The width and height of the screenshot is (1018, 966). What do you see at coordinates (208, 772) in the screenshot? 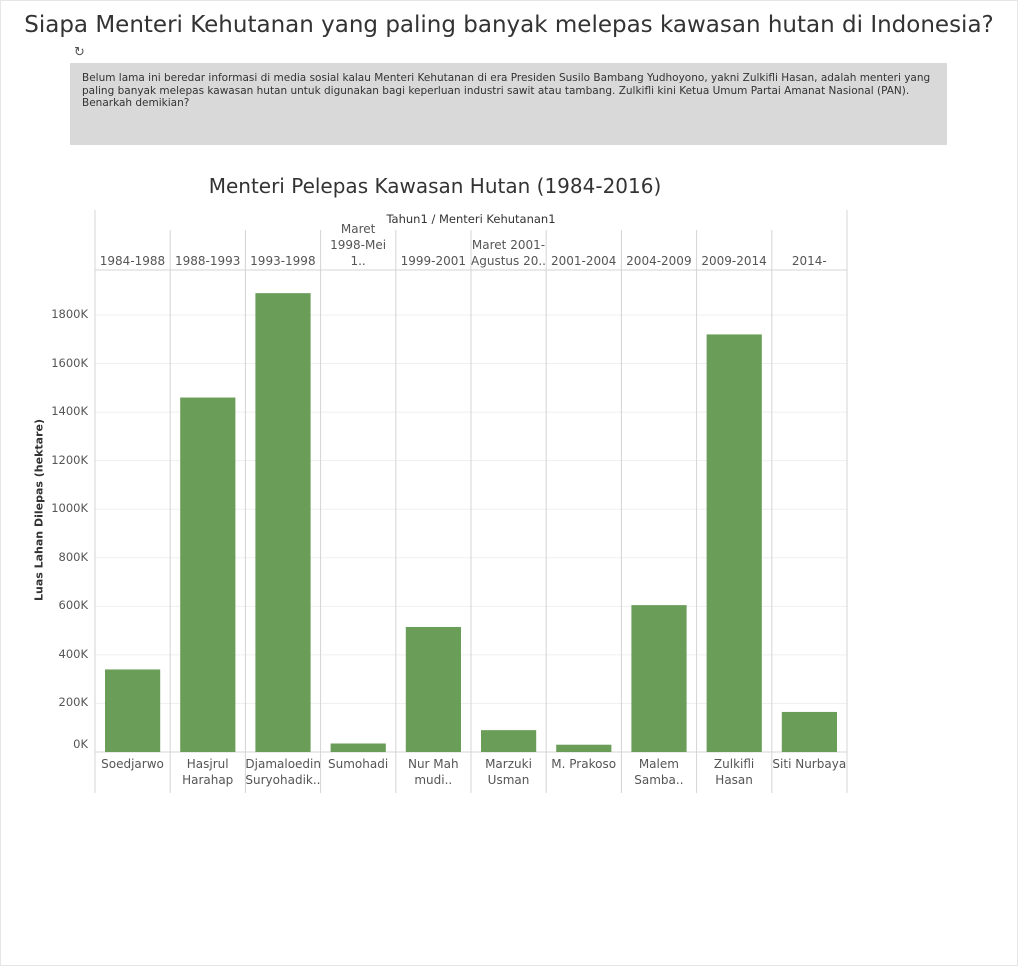
I see `minister-label: Hasjrul Harahap` at bounding box center [208, 772].